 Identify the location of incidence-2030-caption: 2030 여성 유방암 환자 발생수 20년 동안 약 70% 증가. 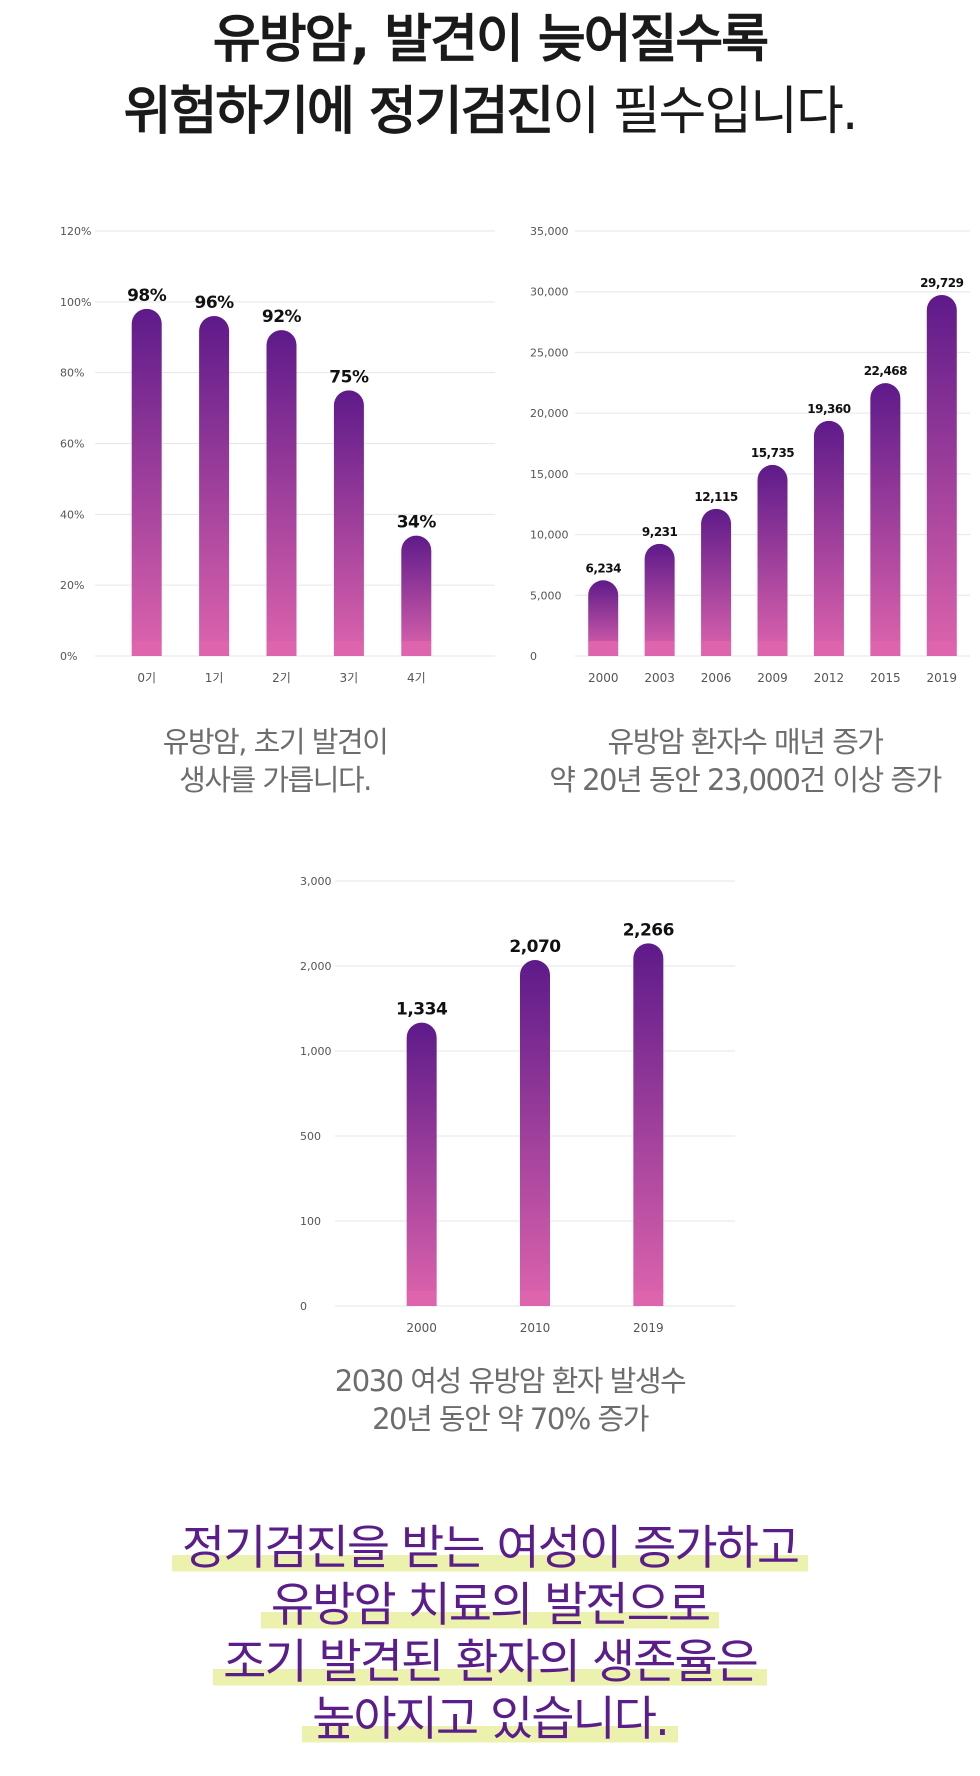
(510, 1400).